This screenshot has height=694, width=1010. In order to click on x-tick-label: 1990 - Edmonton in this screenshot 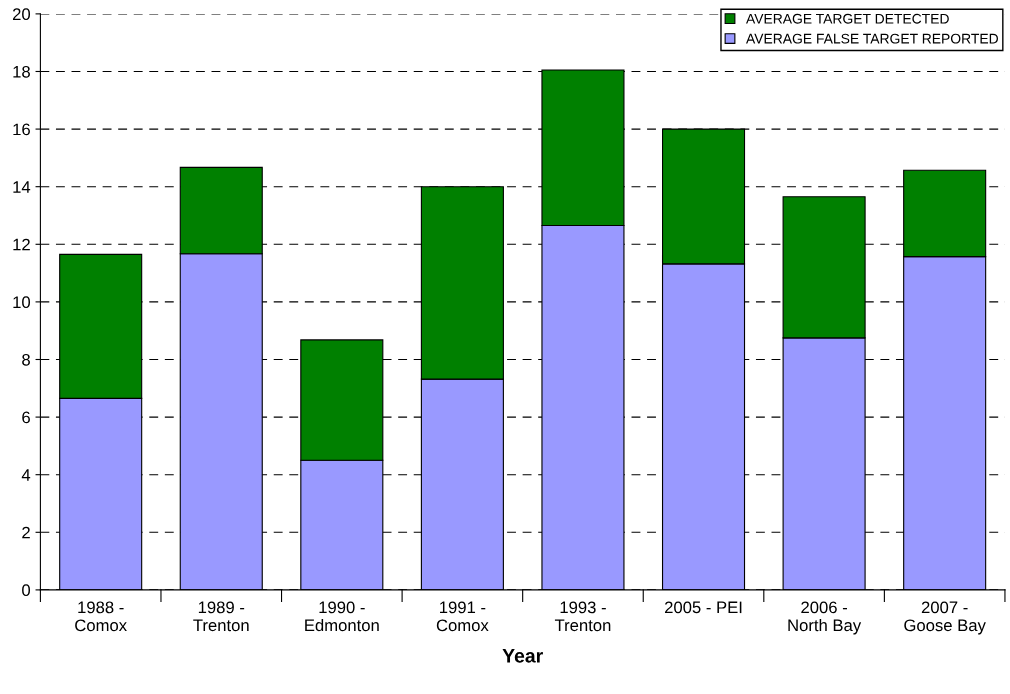, I will do `click(342, 616)`.